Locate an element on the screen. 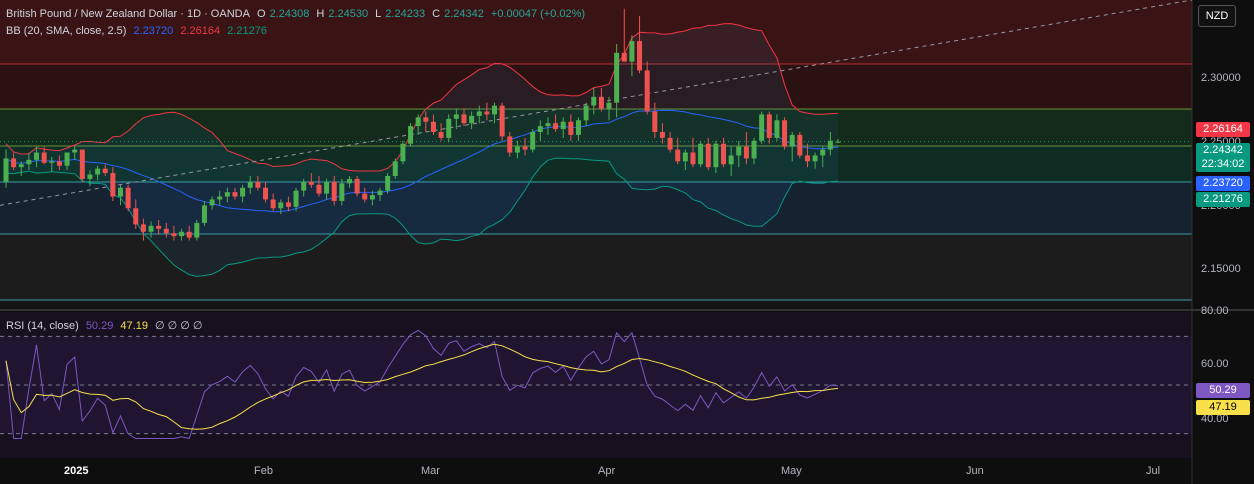 The width and height of the screenshot is (1254, 484). rsi-tick: 40.00 is located at coordinates (1215, 419).